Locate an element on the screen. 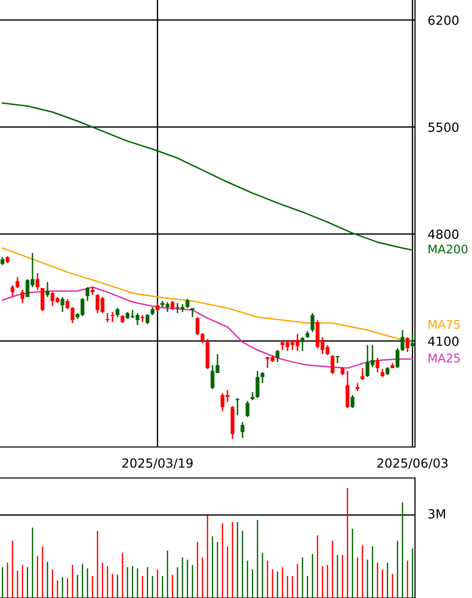 This screenshot has width=472, height=598. ref-line-label: 3M is located at coordinates (437, 514).